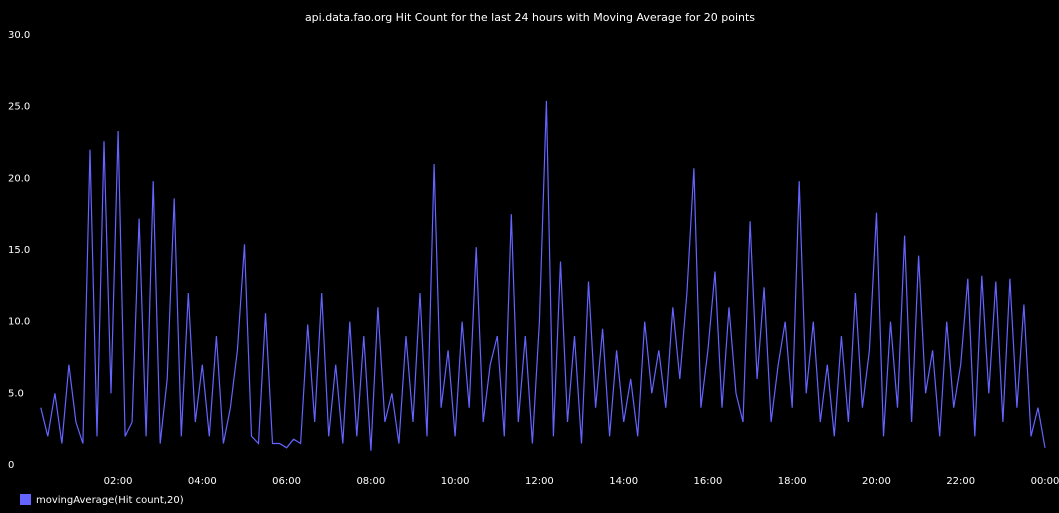 Image resolution: width=1059 pixels, height=513 pixels. I want to click on x-tick-label: 10:00, so click(455, 481).